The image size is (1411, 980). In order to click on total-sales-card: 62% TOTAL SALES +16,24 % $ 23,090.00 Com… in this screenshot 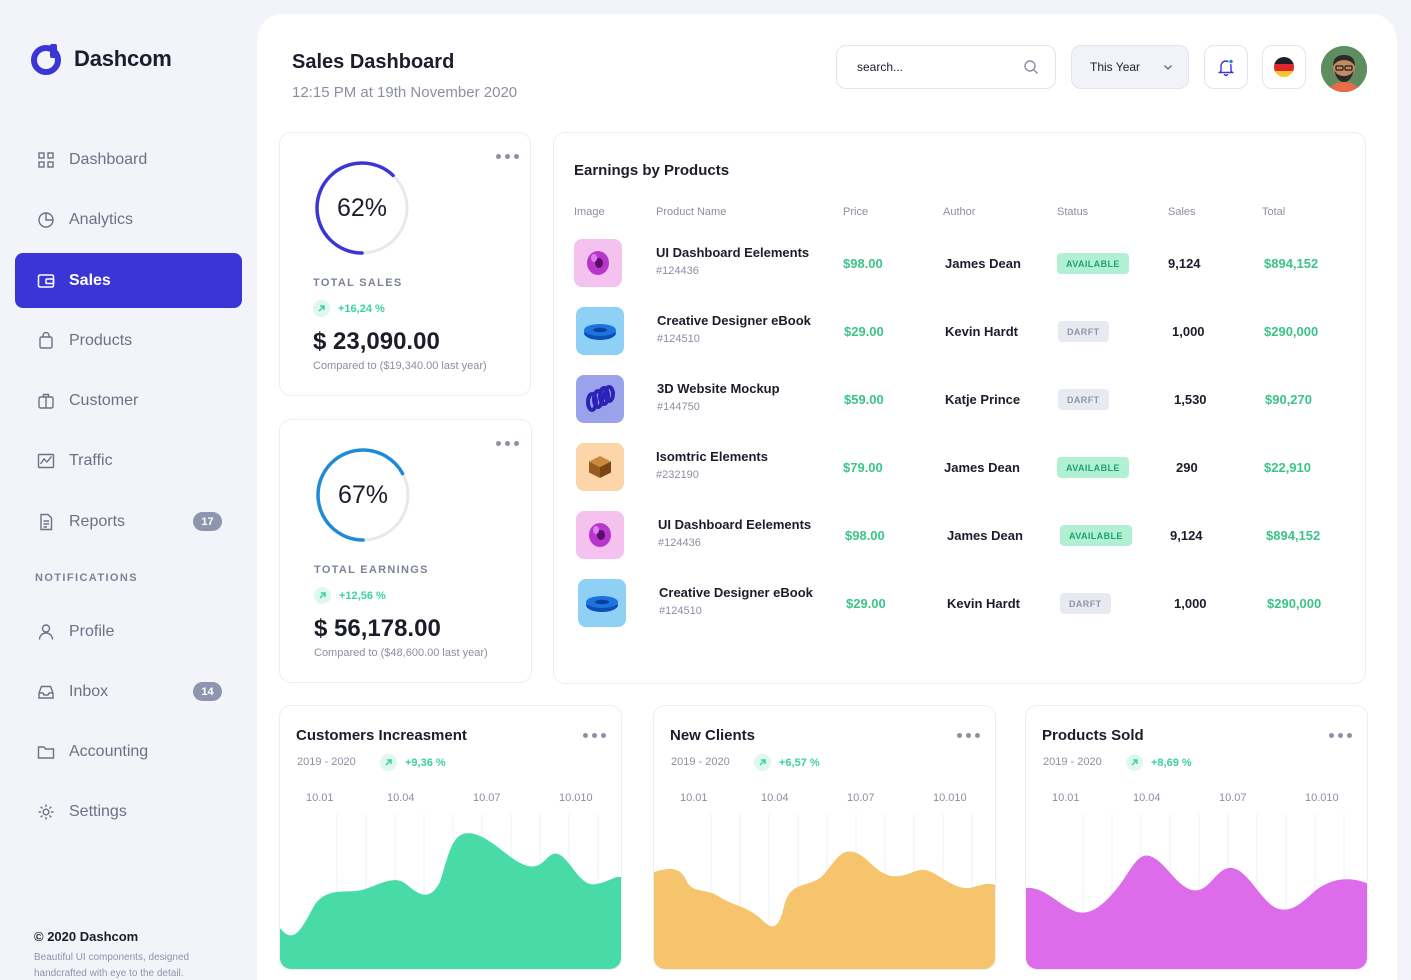, I will do `click(405, 264)`.